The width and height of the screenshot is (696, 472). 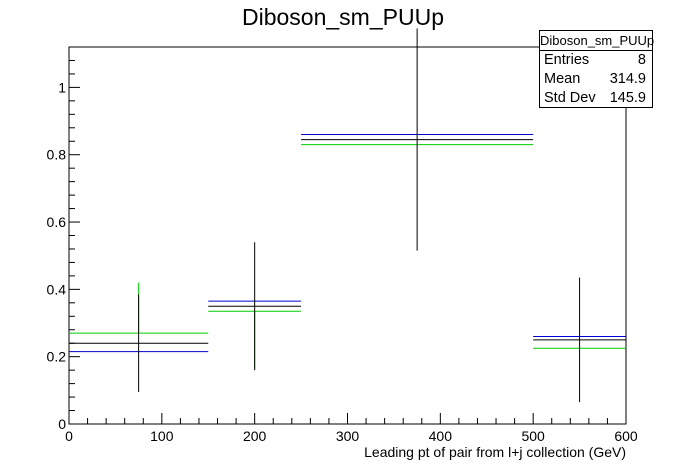 I want to click on y-tick-label: 0.8, so click(x=57, y=155).